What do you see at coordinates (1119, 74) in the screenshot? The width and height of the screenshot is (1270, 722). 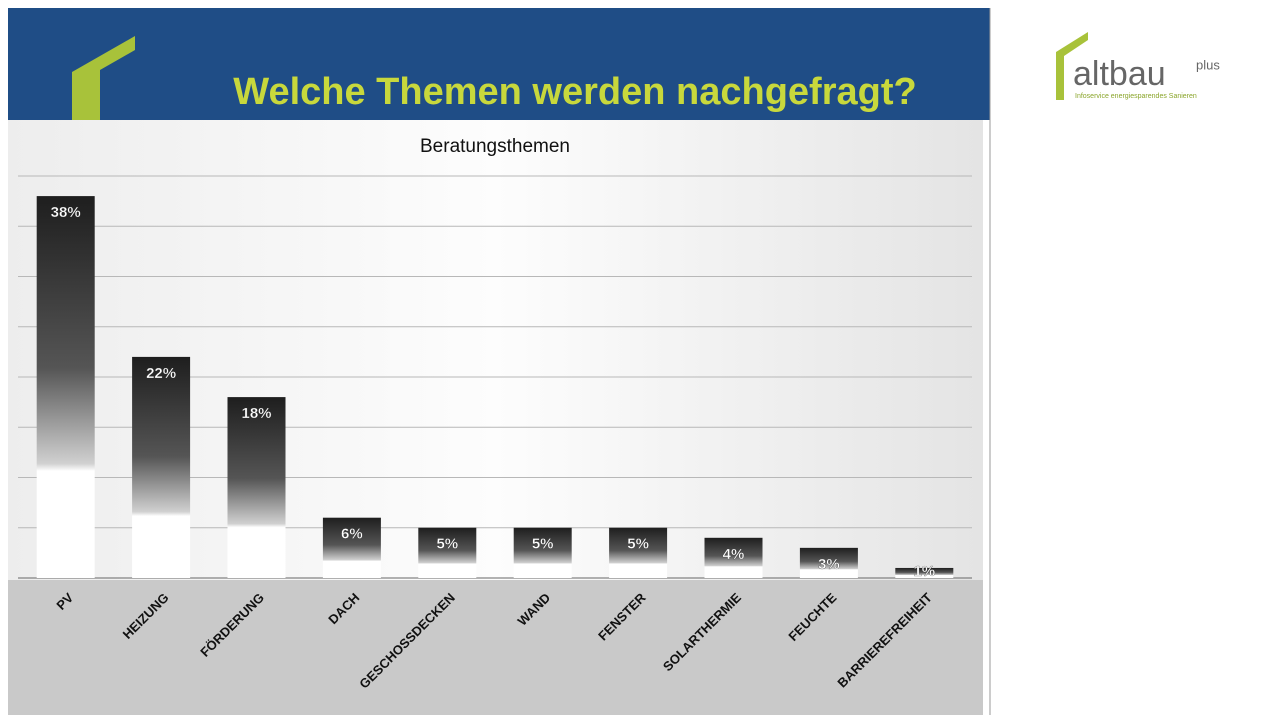 I see `logo-name: altbau` at bounding box center [1119, 74].